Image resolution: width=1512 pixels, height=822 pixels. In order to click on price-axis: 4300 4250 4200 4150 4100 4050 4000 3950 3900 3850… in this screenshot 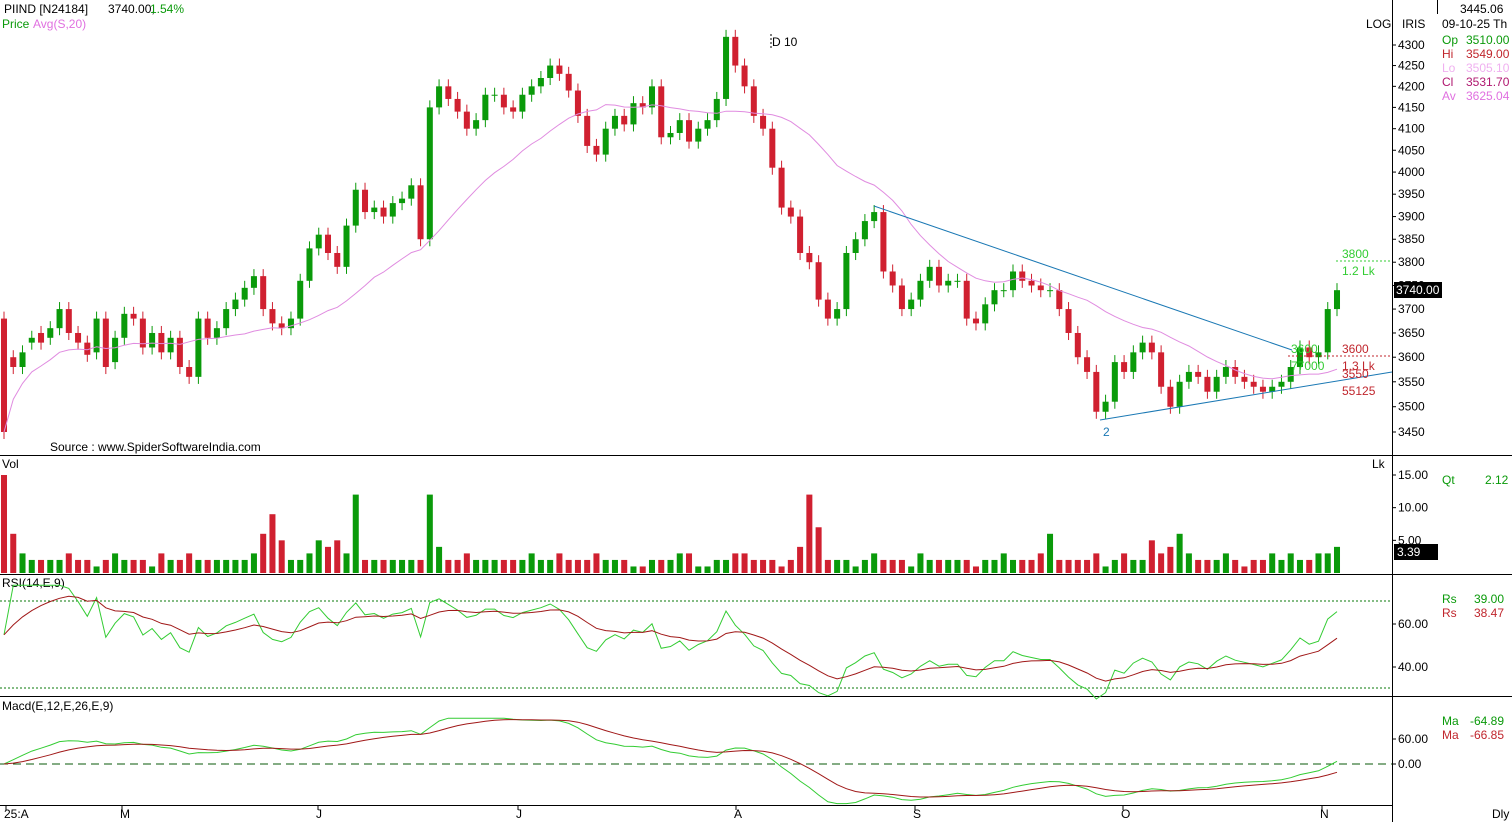, I will do `click(1408, 238)`.